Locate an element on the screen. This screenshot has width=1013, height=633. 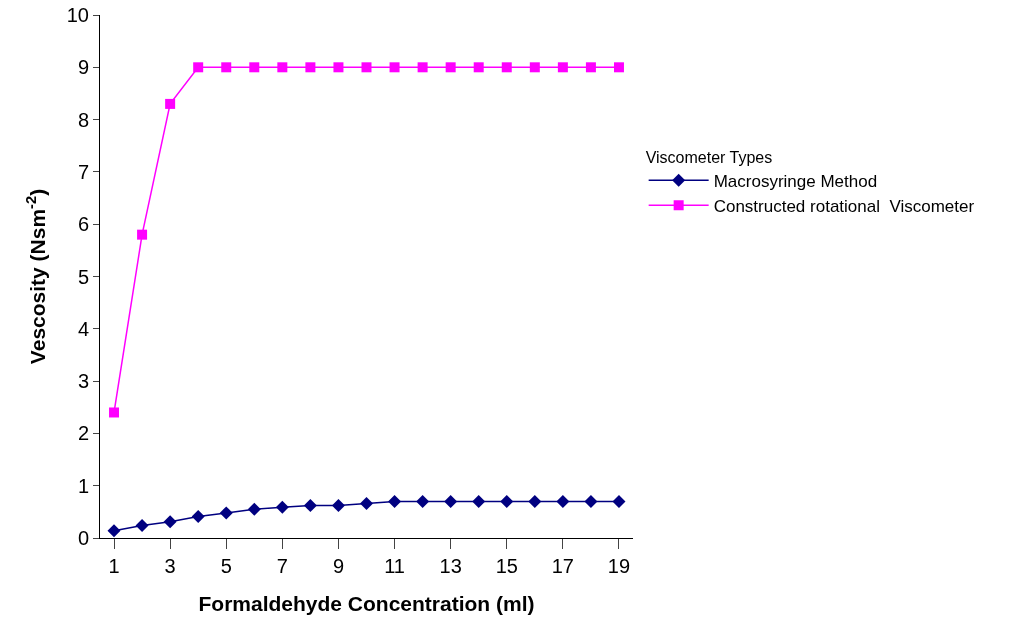
y-tick-label: 3 is located at coordinates (83, 381).